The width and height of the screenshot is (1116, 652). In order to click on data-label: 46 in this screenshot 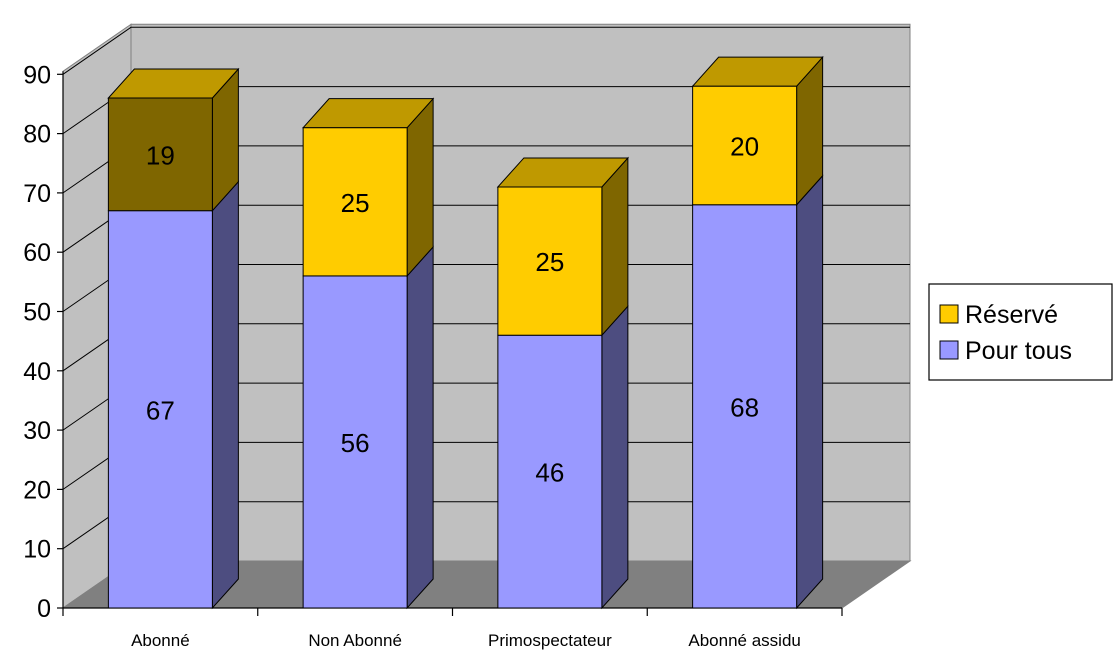, I will do `click(549, 473)`.